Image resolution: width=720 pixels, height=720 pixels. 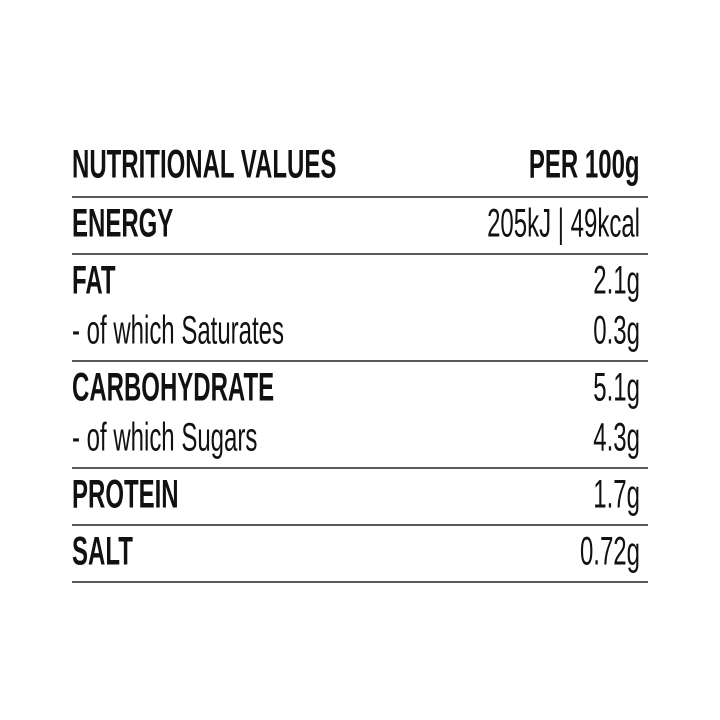 What do you see at coordinates (102, 550) in the screenshot?
I see `row-label: SALT` at bounding box center [102, 550].